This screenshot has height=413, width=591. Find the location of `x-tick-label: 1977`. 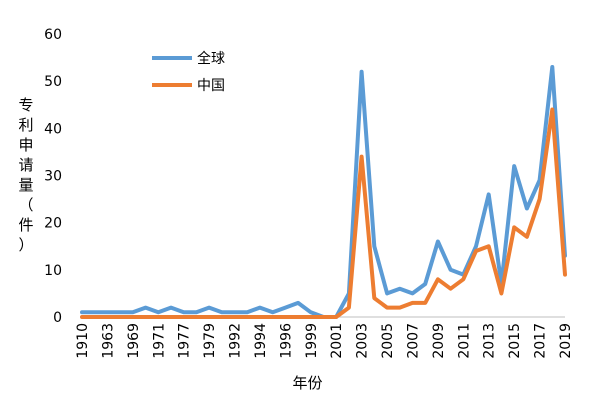

x-tick-label: 1977 is located at coordinates (185, 341).